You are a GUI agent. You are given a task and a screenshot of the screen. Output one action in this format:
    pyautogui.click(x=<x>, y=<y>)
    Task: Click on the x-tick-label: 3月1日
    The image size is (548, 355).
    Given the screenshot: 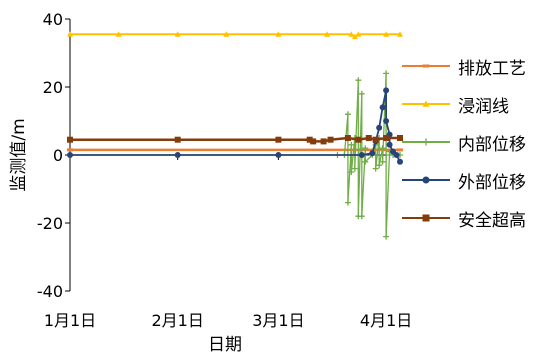 What is the action you would take?
    pyautogui.click(x=278, y=320)
    